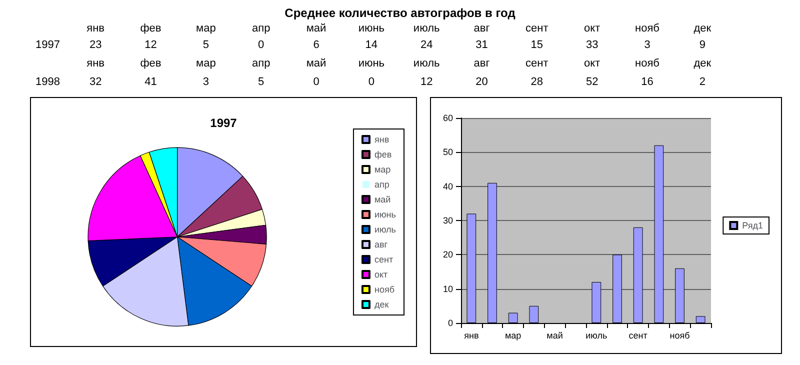  I want to click on legend-label: мар, so click(382, 169).